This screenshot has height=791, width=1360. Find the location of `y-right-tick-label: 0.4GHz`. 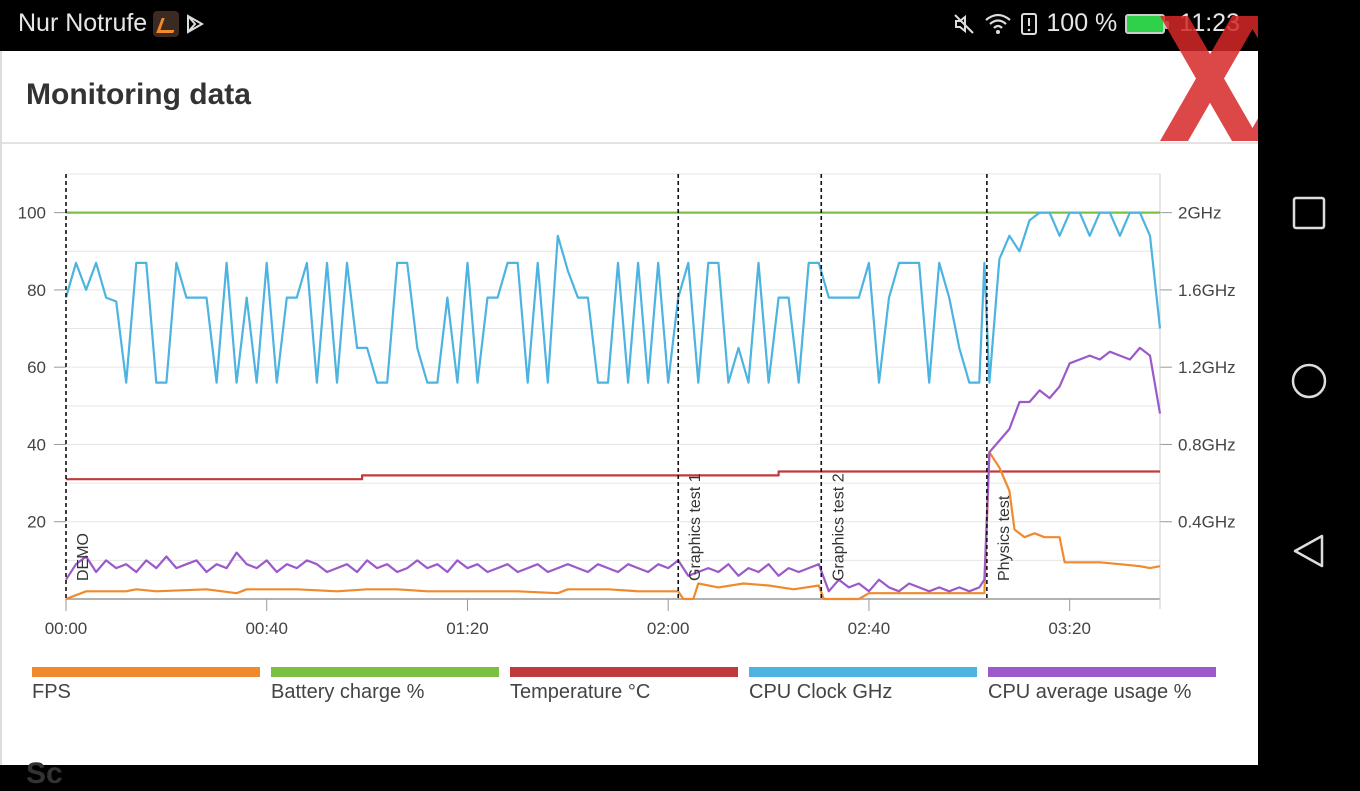

y-right-tick-label: 0.4GHz is located at coordinates (1207, 522).